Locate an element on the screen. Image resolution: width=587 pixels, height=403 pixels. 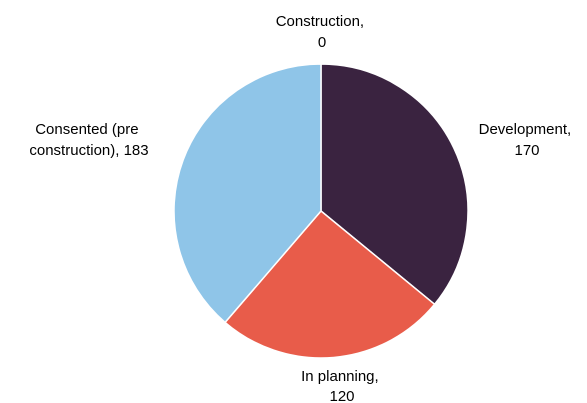
label-in-planning: In planning, 120 is located at coordinates (342, 385).